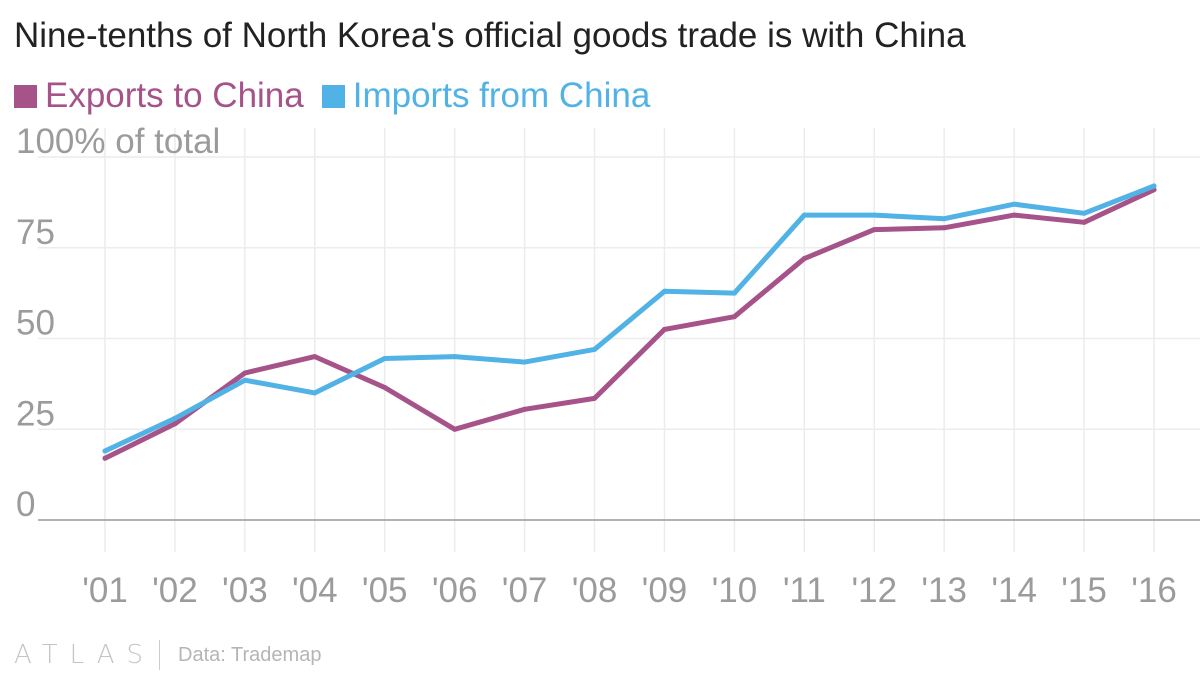 The image size is (1200, 686). I want to click on x-tick-label: '15, so click(1084, 590).